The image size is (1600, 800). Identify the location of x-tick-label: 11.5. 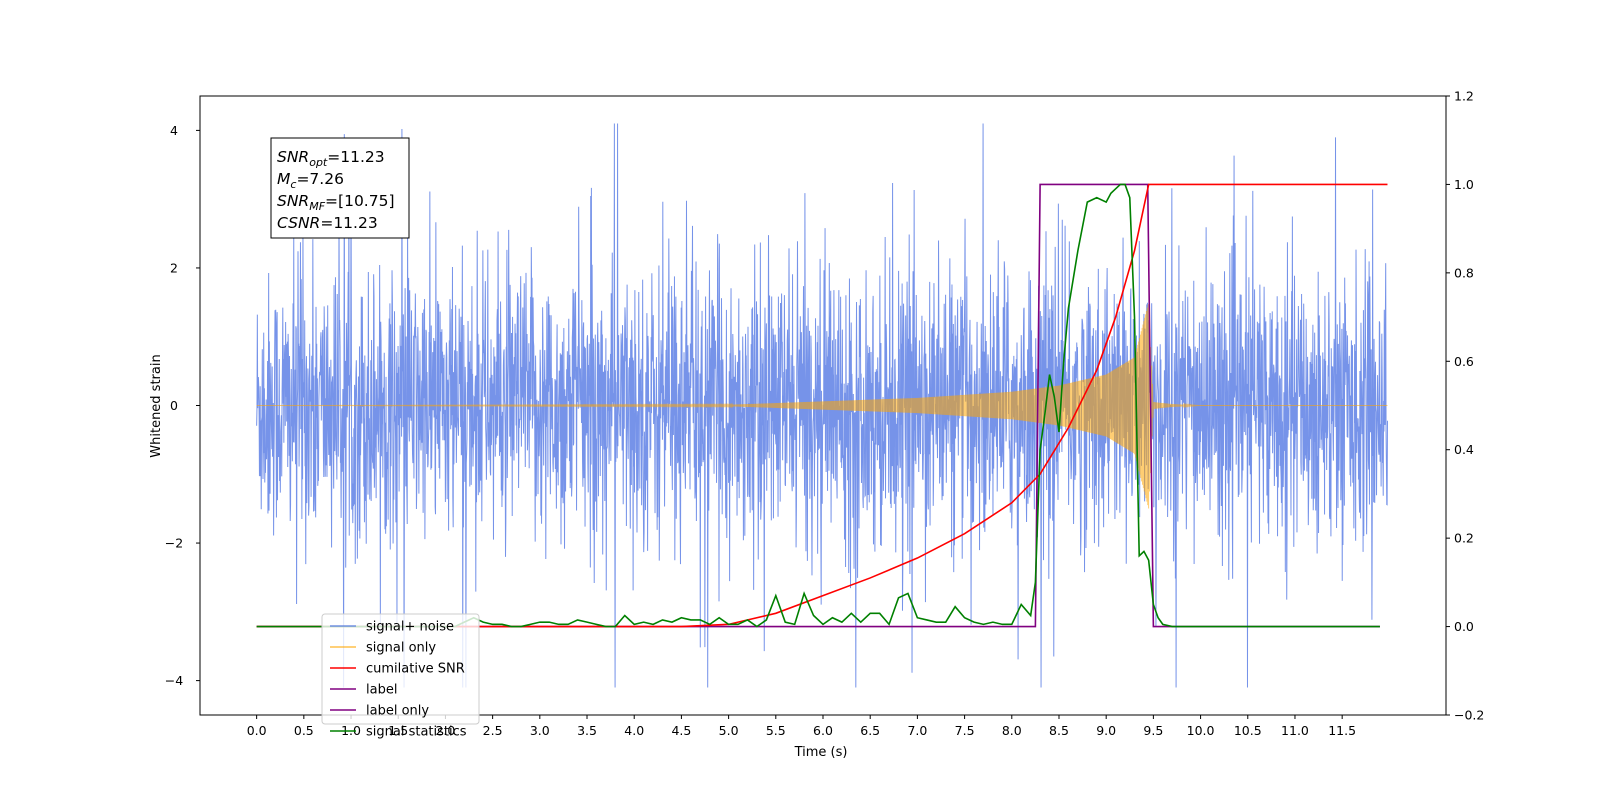
(1342, 730).